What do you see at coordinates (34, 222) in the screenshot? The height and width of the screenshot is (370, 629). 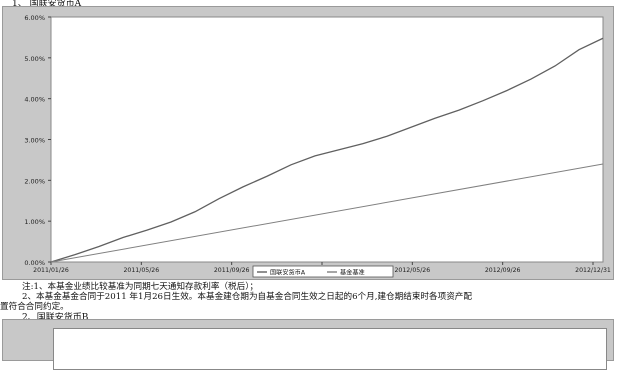 I see `y-tick-label: 1.00%` at bounding box center [34, 222].